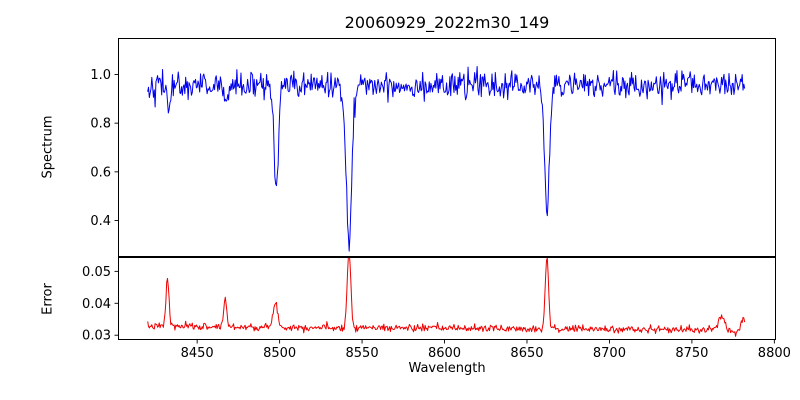  I want to click on spectrum-y-tick-label: 0.8, so click(100, 124).